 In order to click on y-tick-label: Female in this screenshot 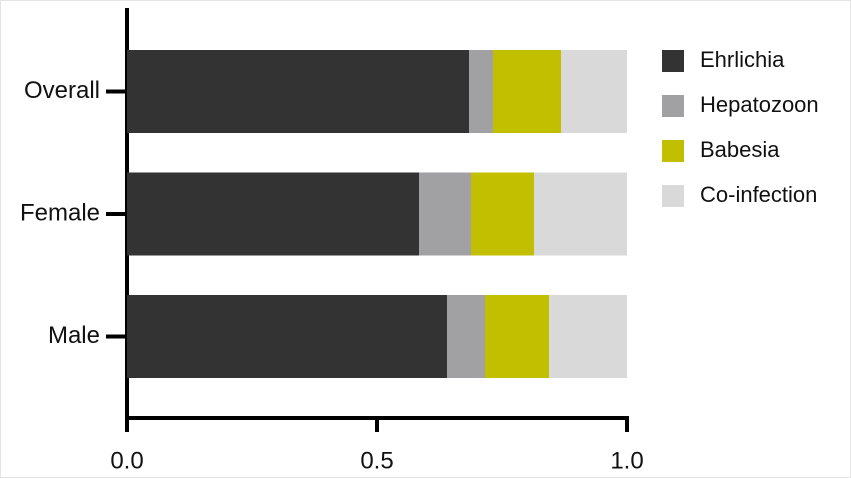, I will do `click(60, 212)`.